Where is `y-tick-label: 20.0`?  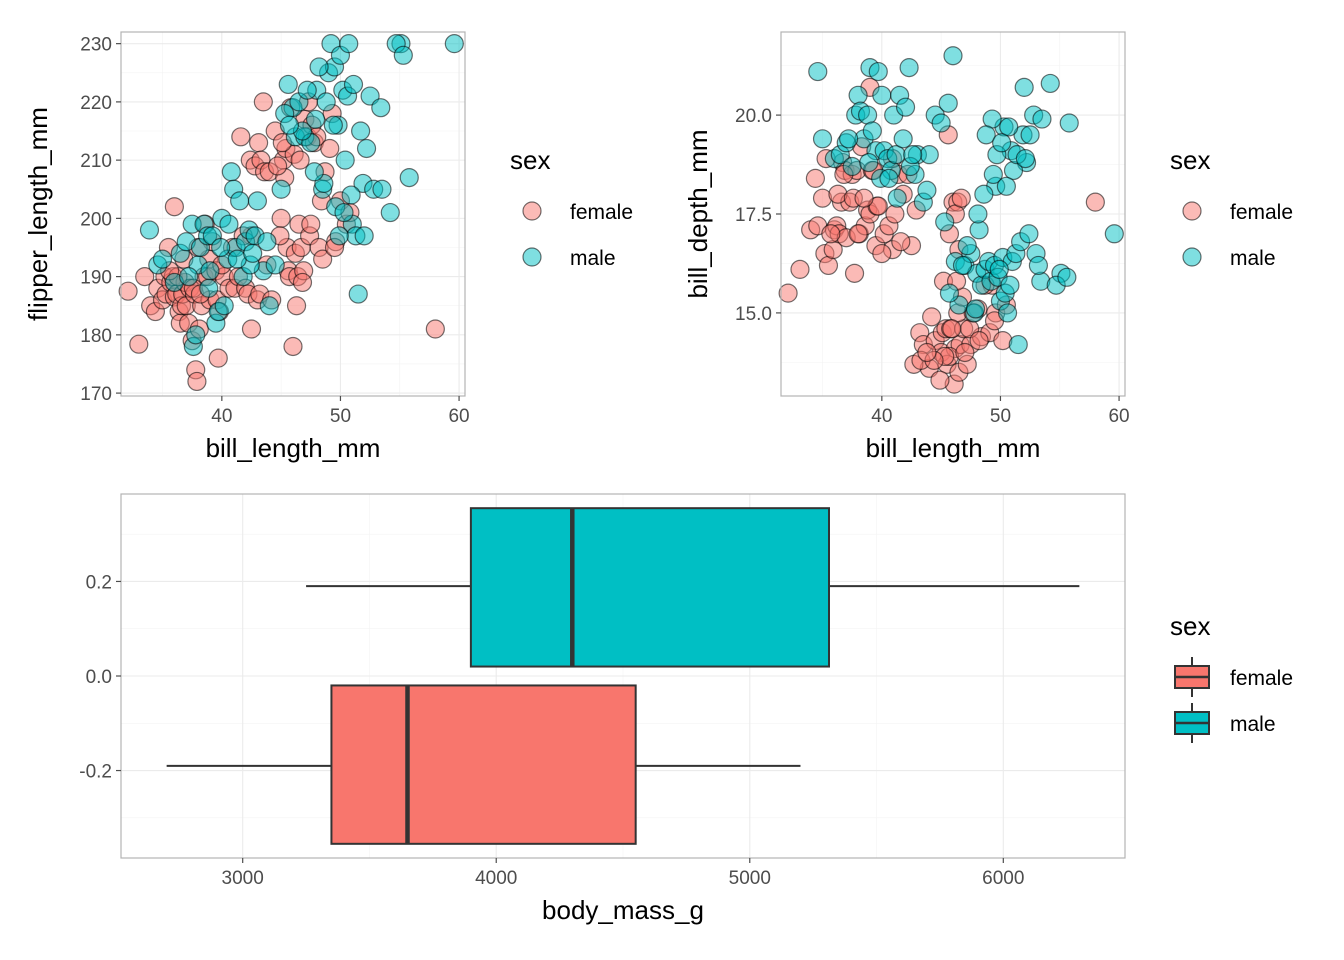
y-tick-label: 20.0 is located at coordinates (753, 116).